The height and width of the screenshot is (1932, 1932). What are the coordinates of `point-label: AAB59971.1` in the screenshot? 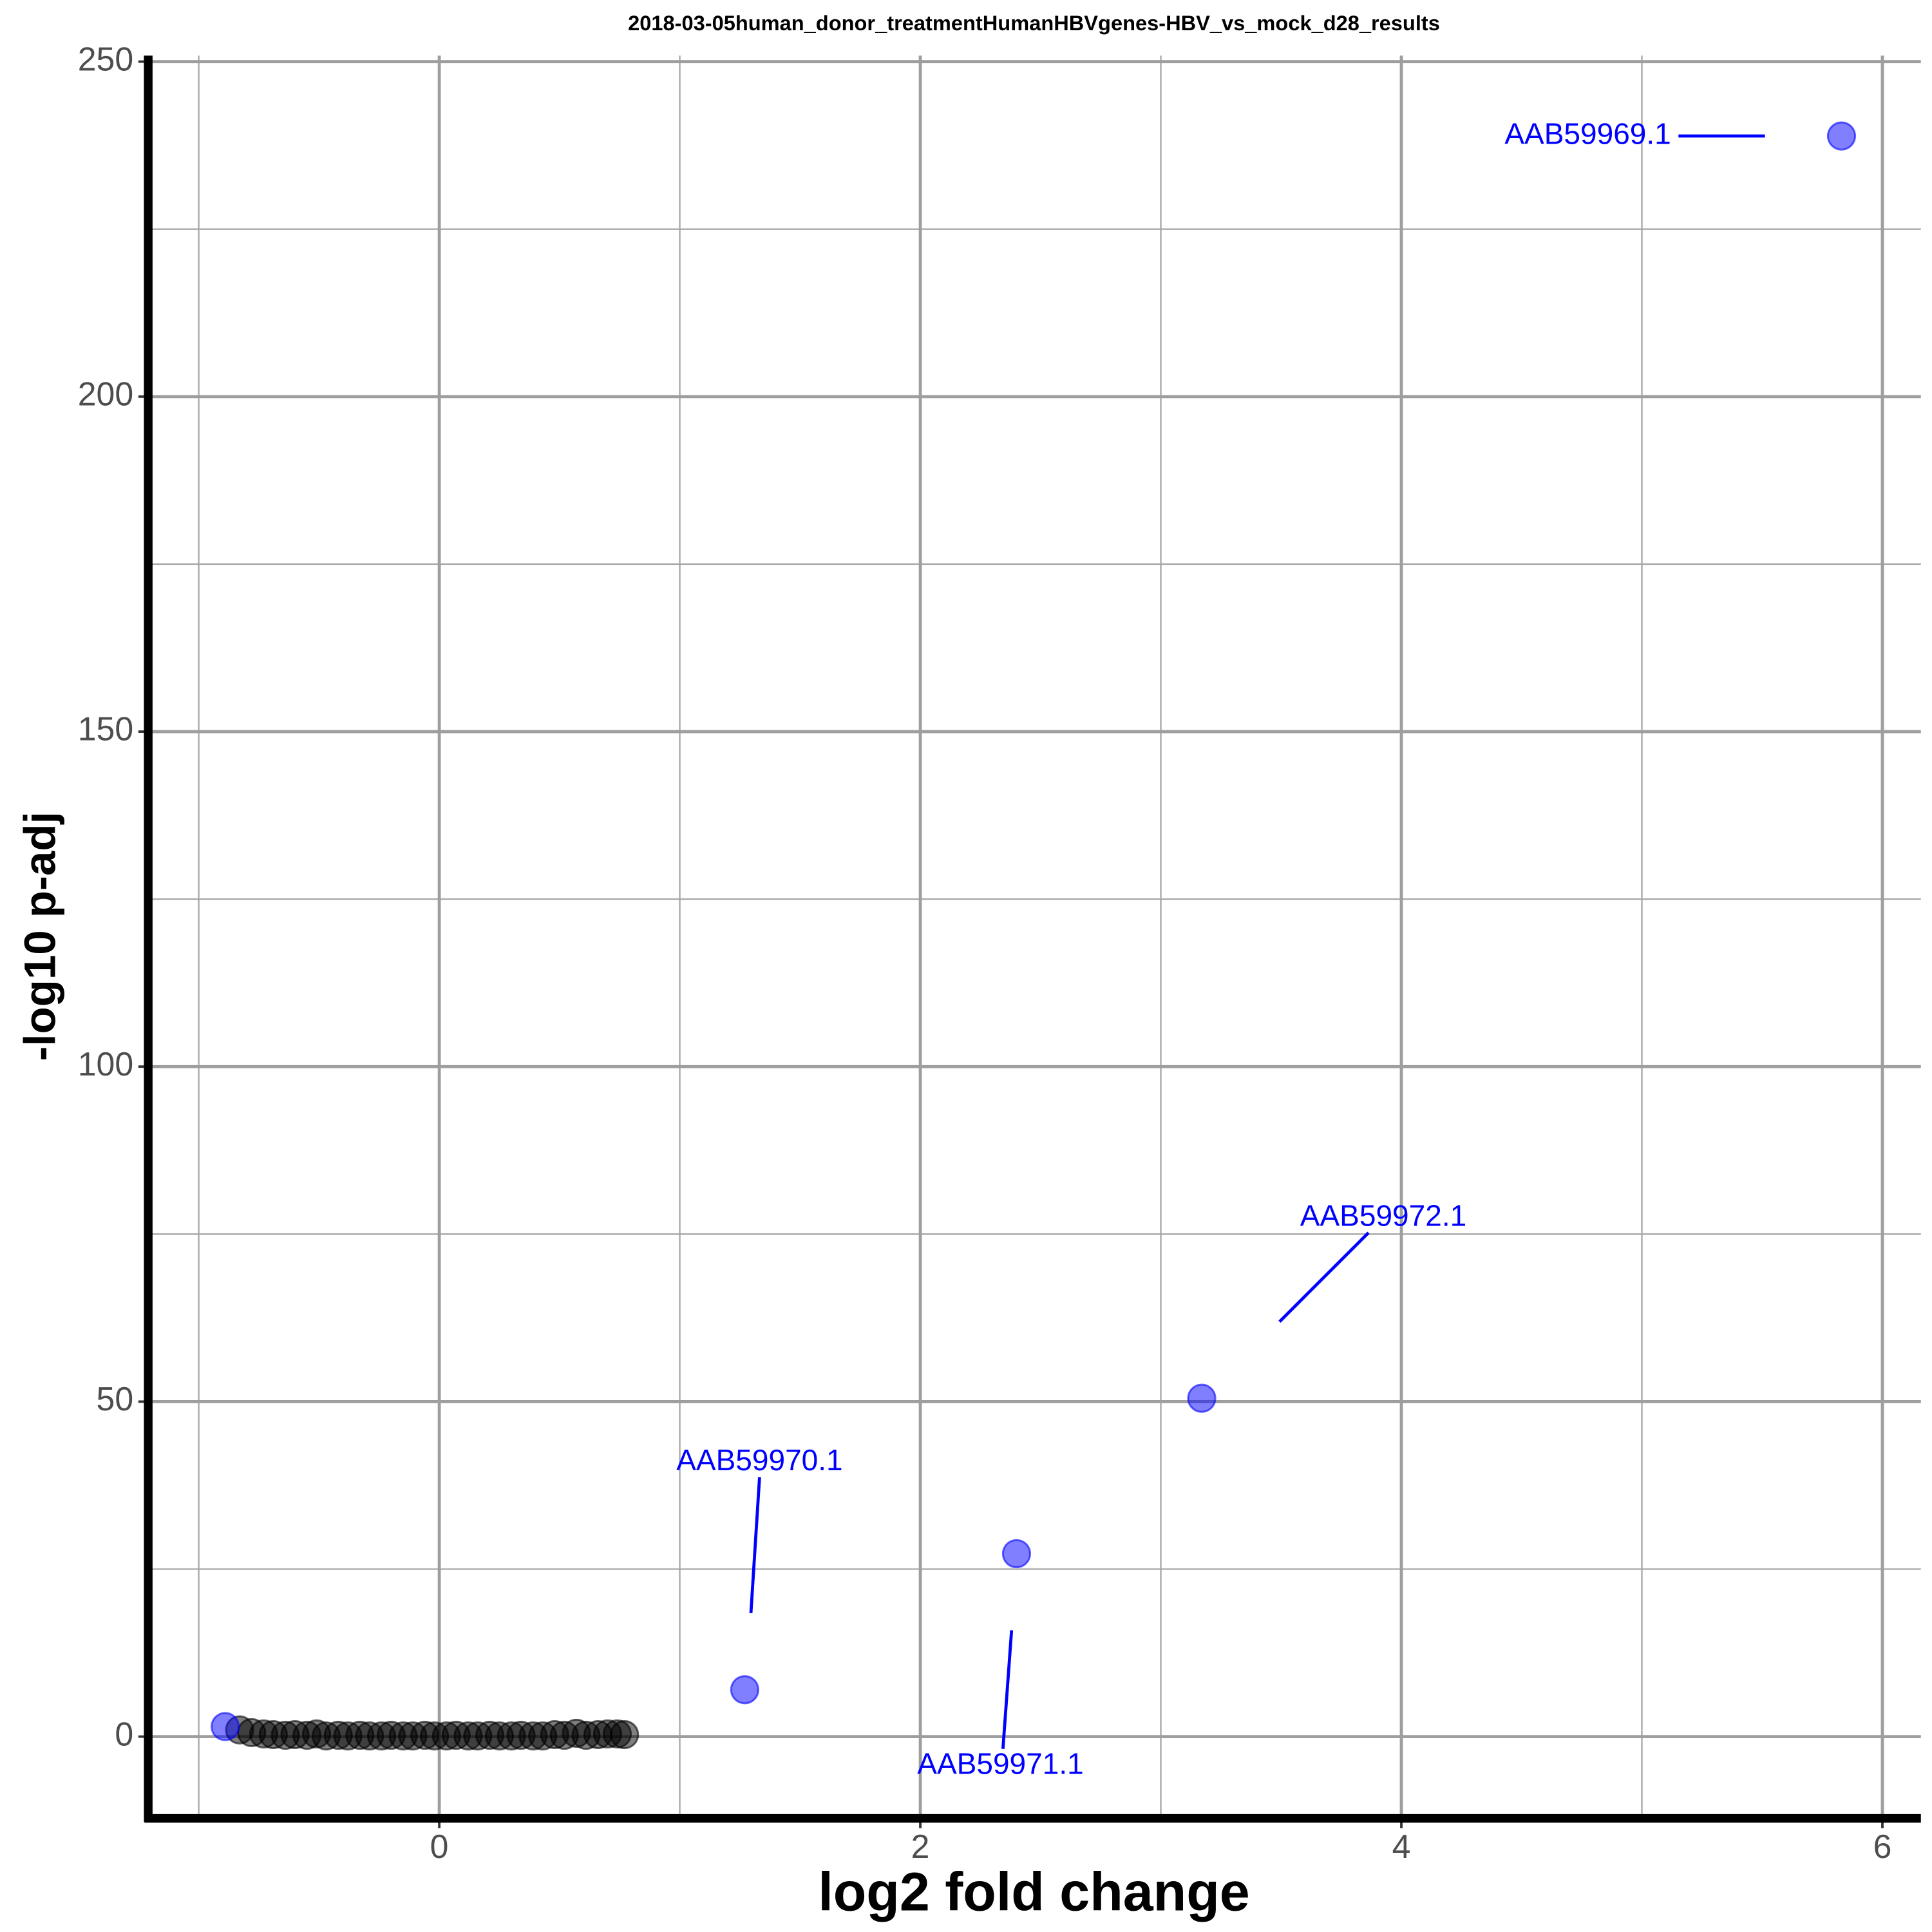 It's located at (1000, 1764).